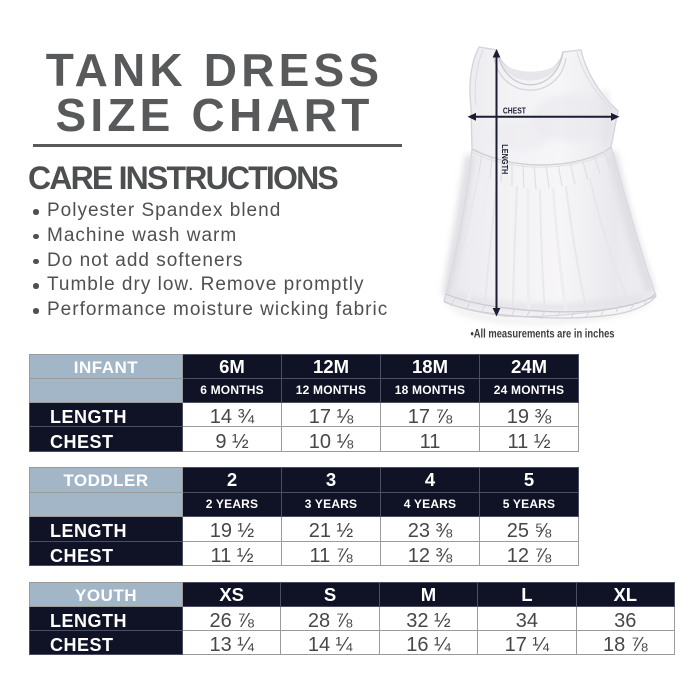 This screenshot has height=700, width=700. I want to click on svg-text: LENGTH, so click(505, 159).